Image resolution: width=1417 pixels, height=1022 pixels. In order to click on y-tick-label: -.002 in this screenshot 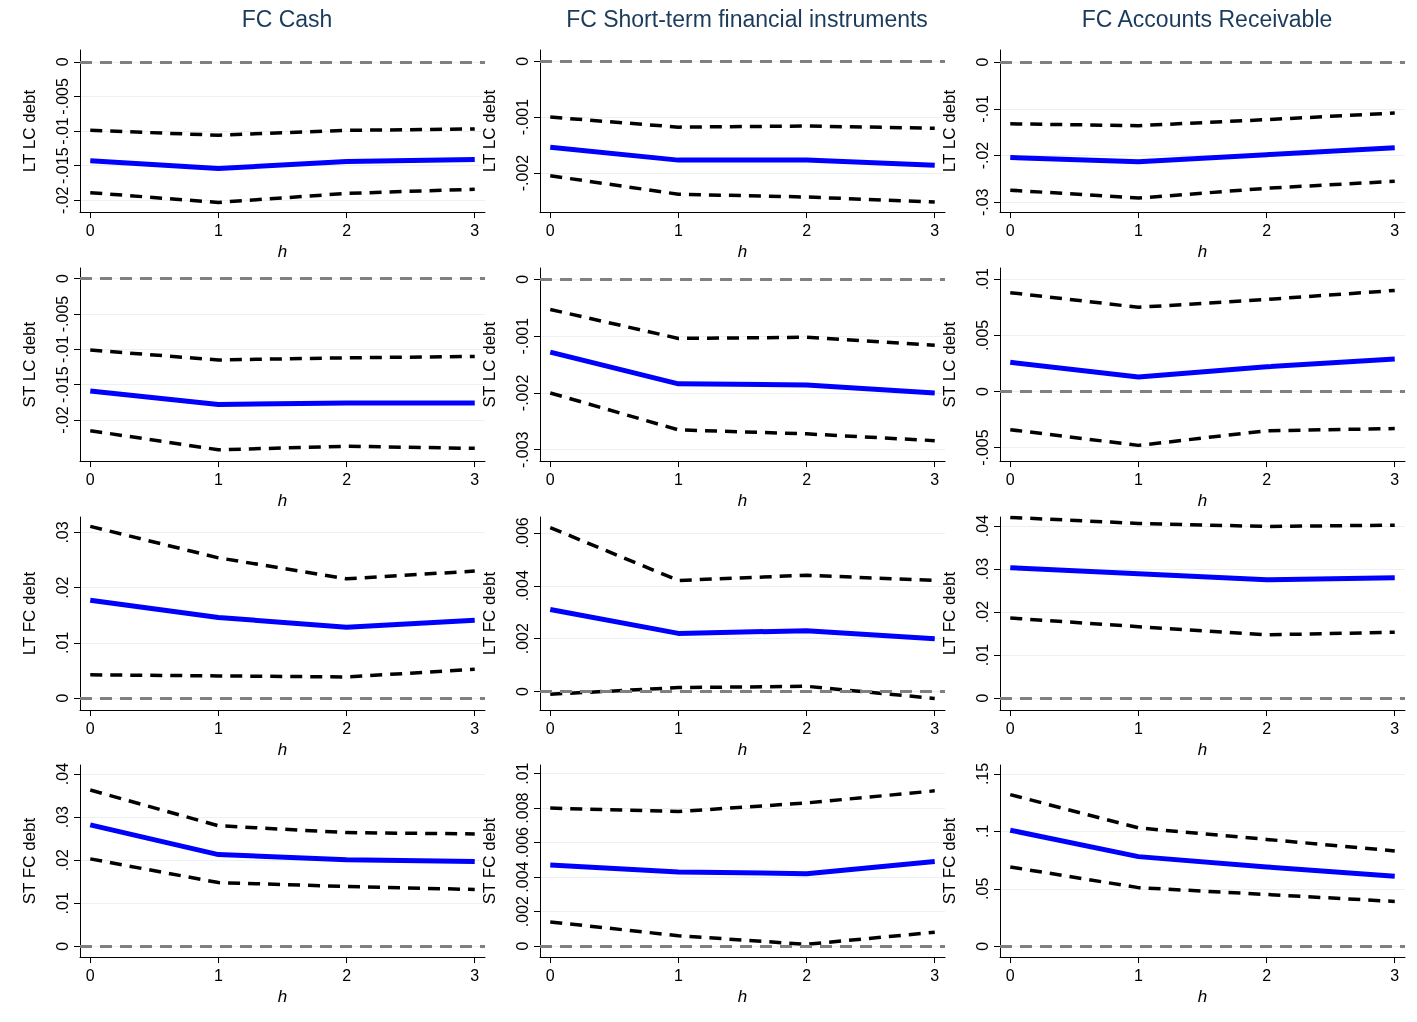, I will do `click(522, 173)`.